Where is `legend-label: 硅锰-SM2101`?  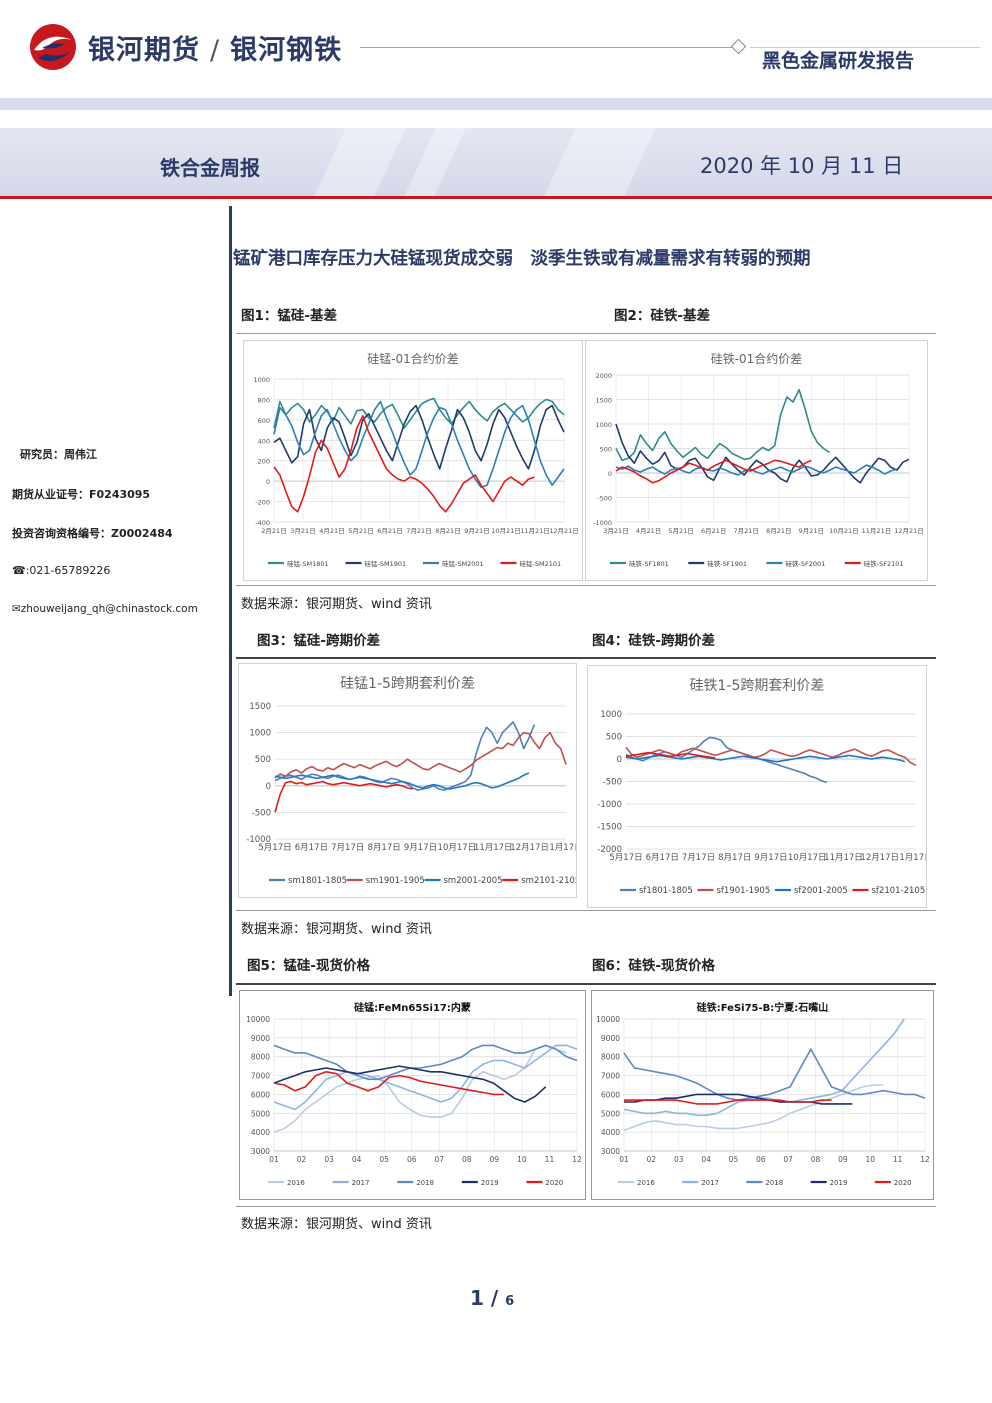 legend-label: 硅锰-SM2101 is located at coordinates (541, 563).